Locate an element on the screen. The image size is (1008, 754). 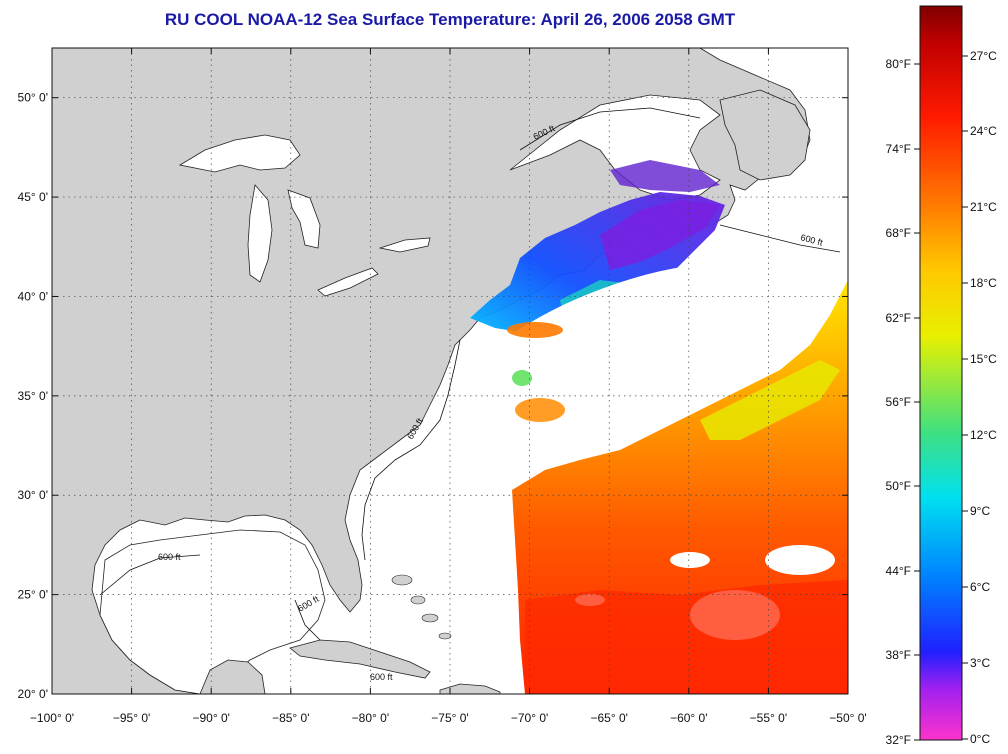
x-tick-label: −75° 0' is located at coordinates (449, 718).